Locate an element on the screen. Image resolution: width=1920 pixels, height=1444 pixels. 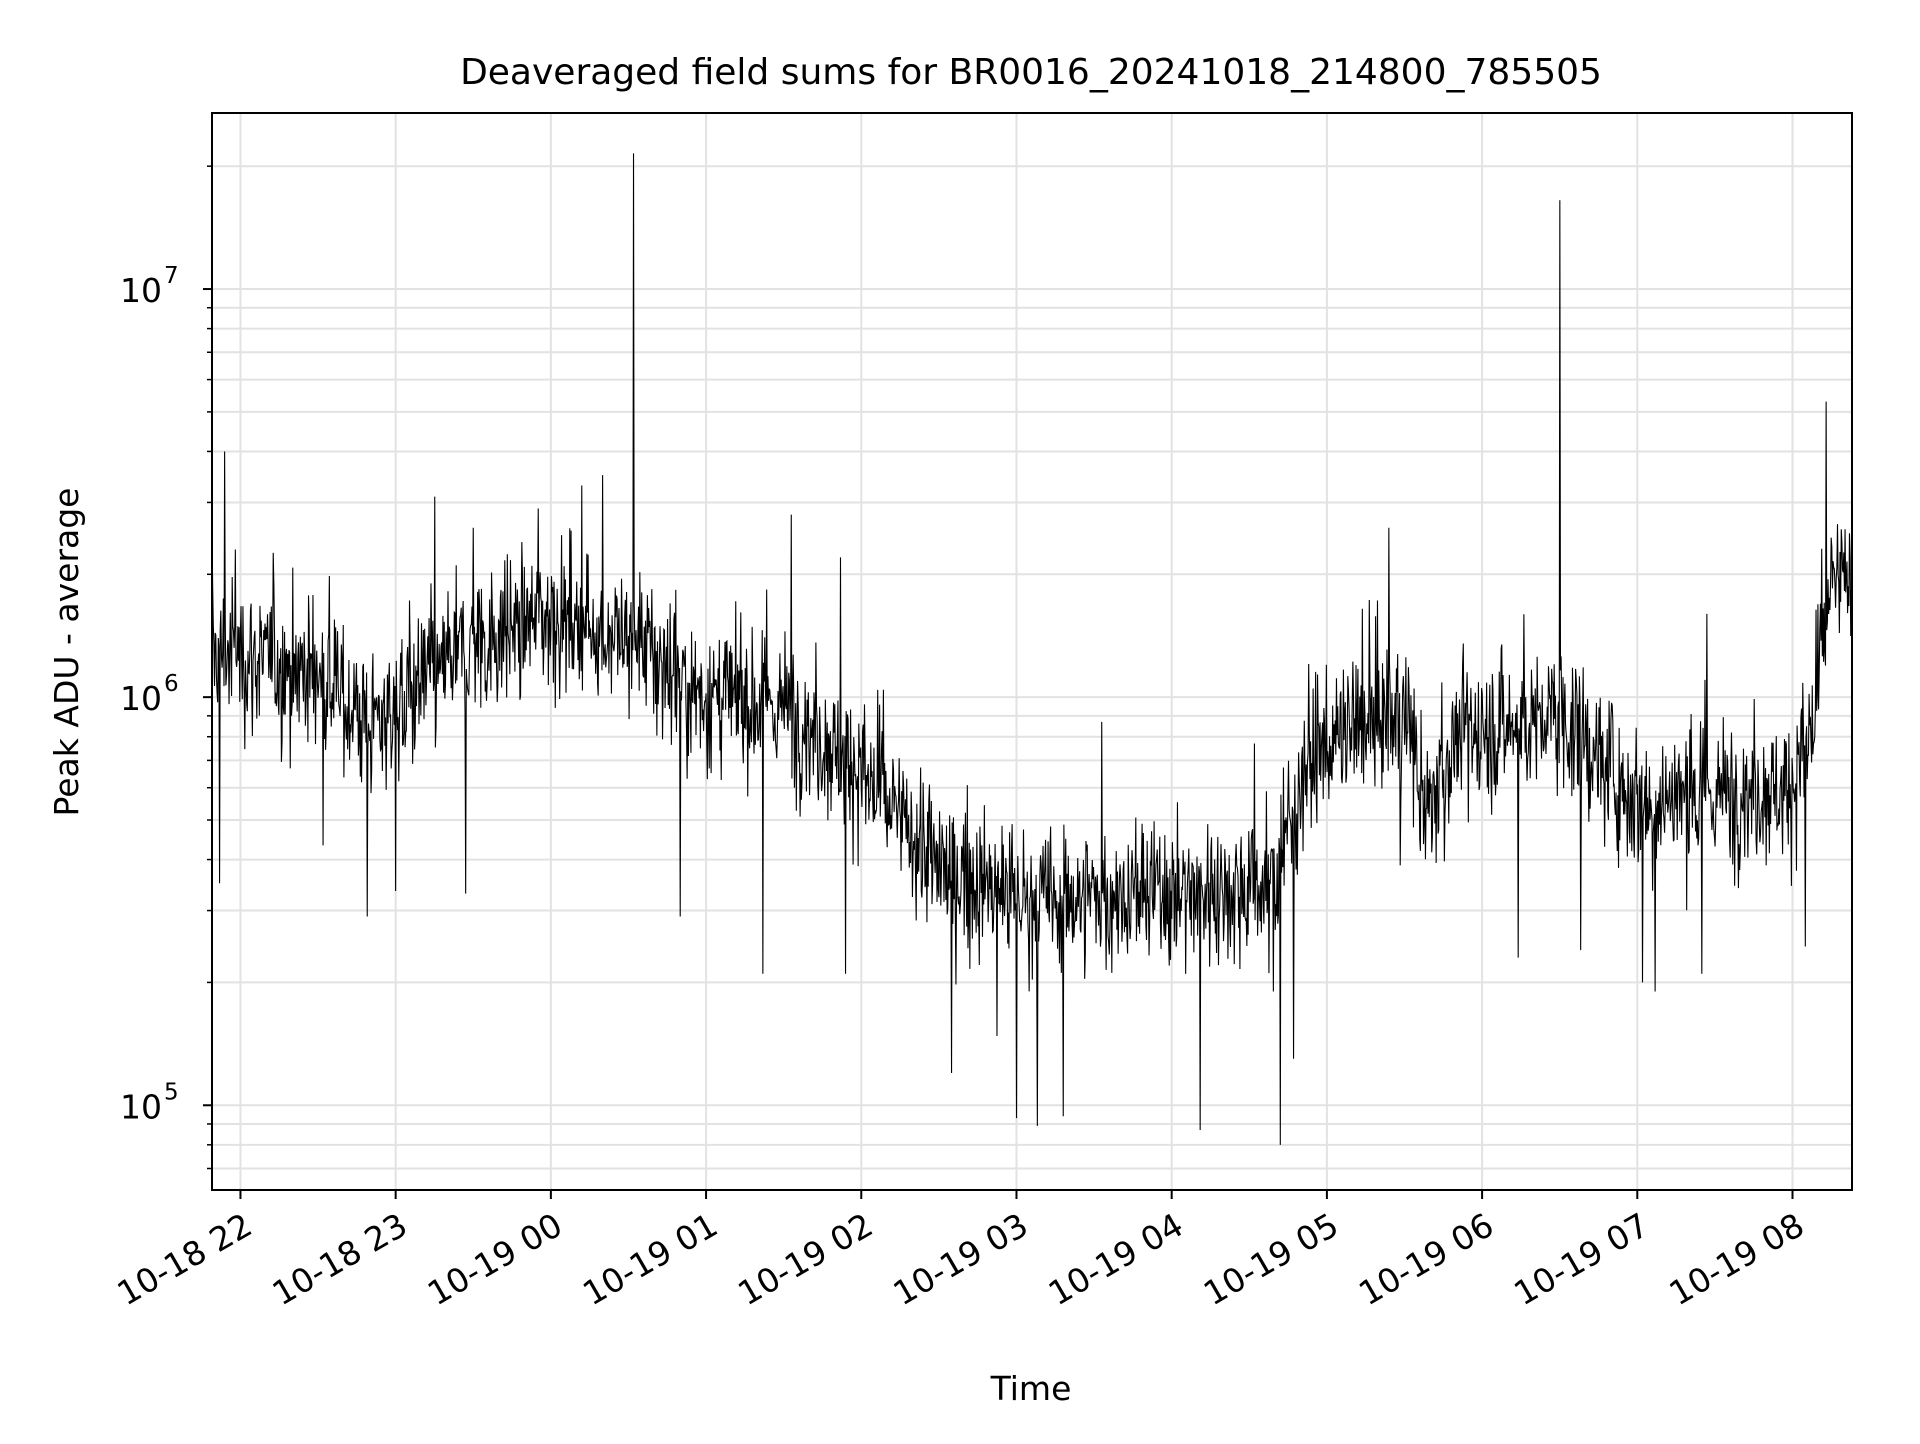
y-tick-label-exponent: 7 is located at coordinates (171, 276).